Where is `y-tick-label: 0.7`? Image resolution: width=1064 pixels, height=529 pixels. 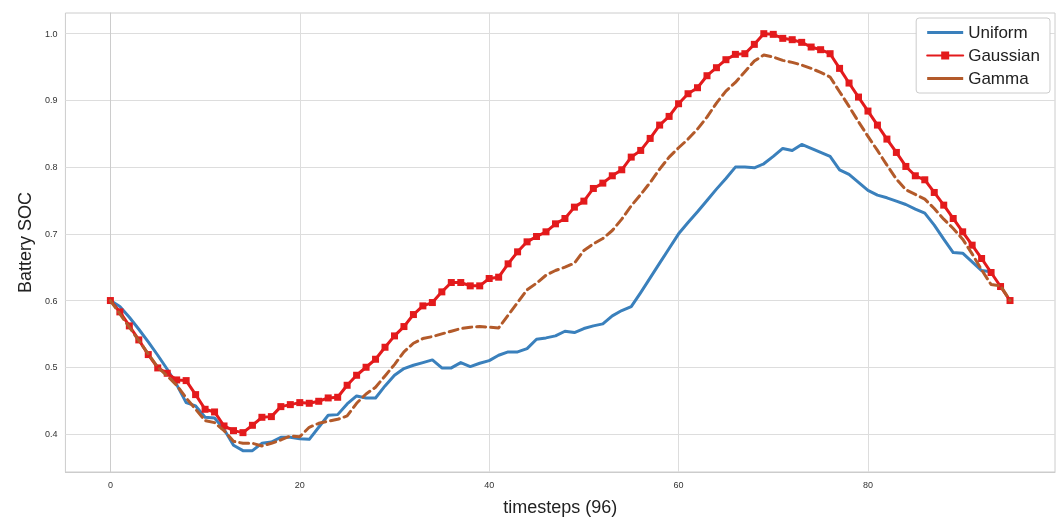
y-tick-label: 0.7 is located at coordinates (51, 233).